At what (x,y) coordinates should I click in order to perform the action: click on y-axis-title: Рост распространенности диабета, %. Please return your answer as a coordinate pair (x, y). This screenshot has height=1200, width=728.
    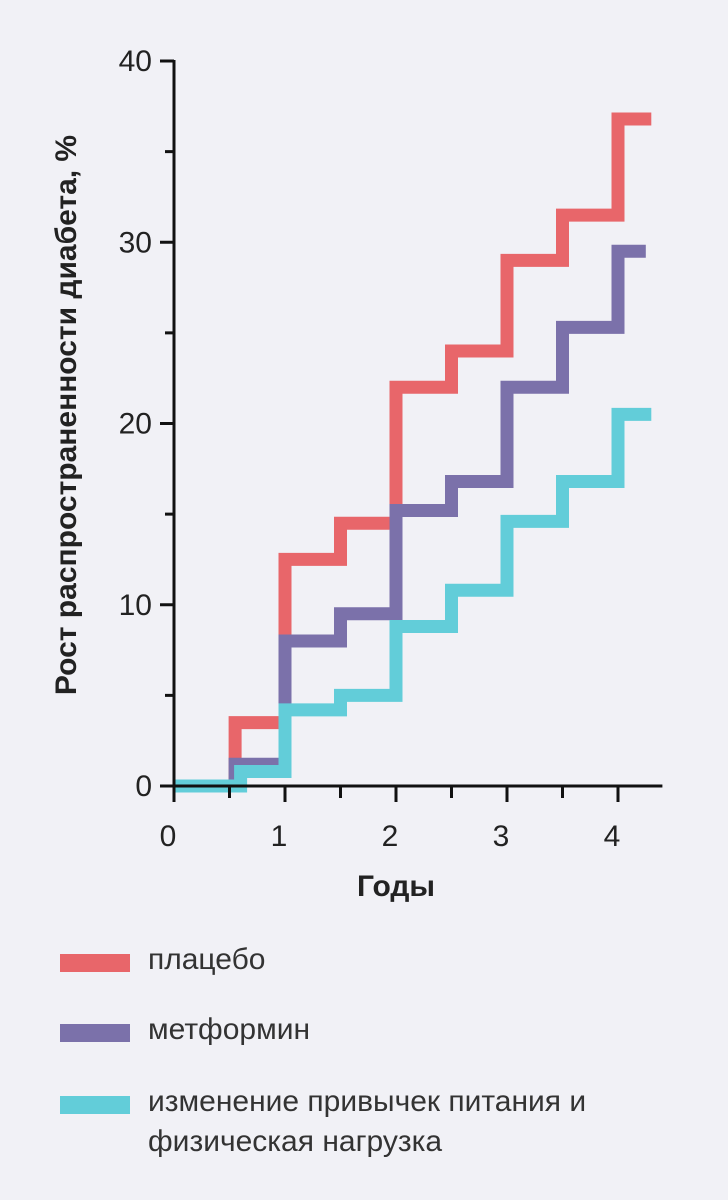
    Looking at the image, I should click on (66, 415).